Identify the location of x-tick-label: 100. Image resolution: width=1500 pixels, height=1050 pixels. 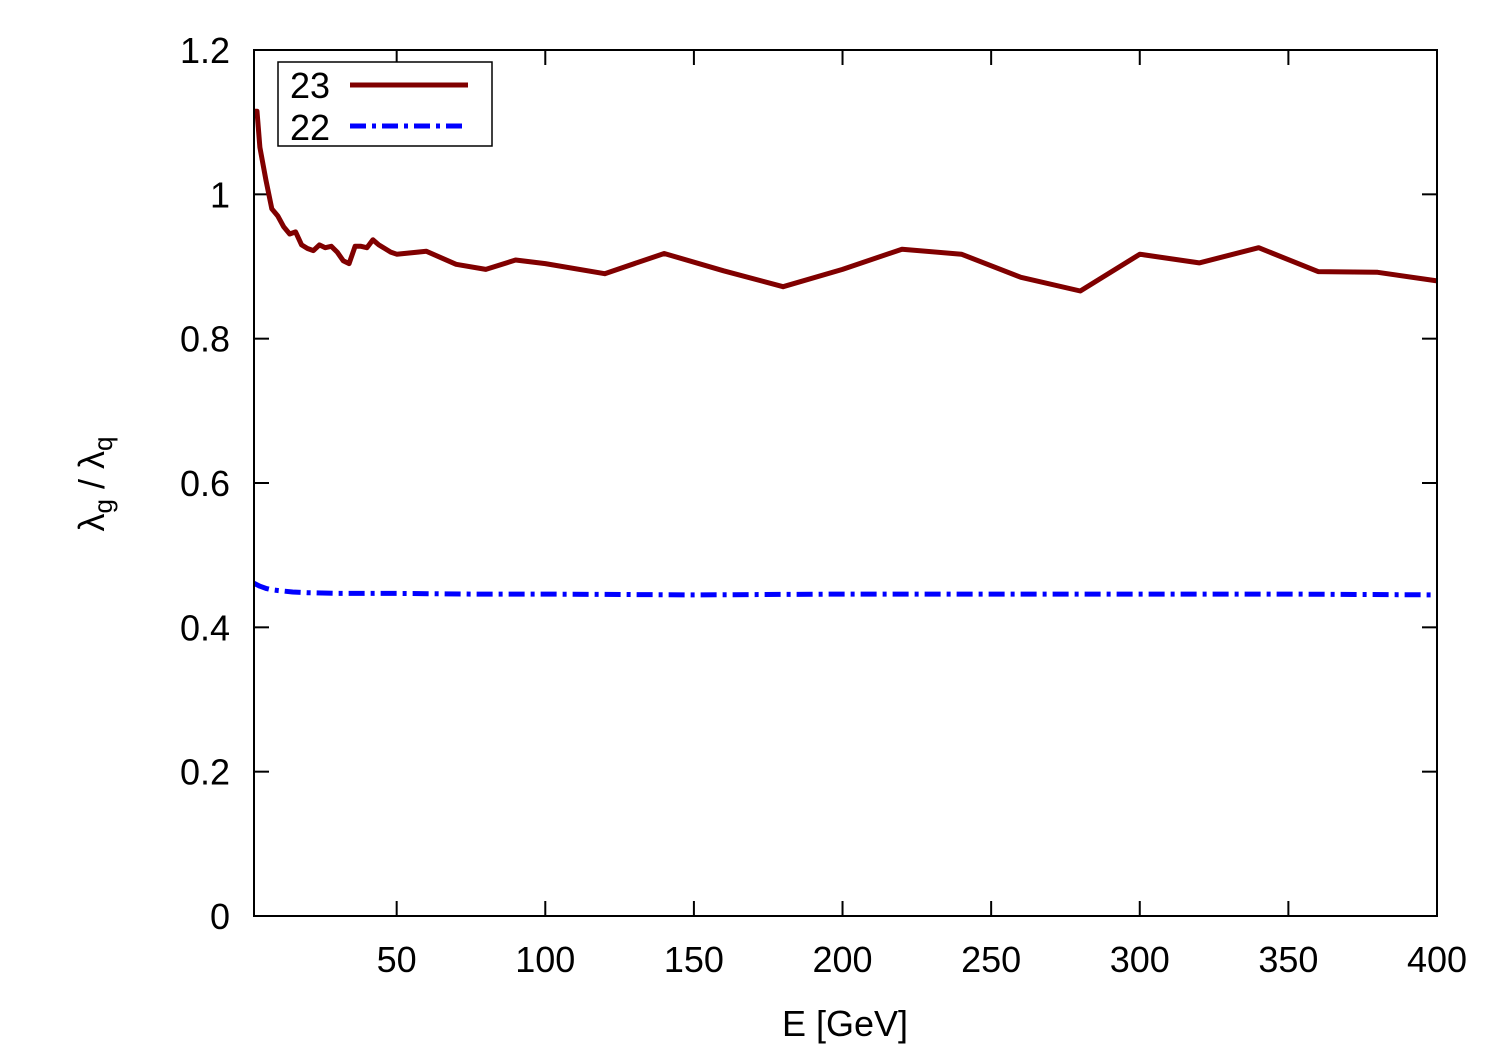
(545, 959).